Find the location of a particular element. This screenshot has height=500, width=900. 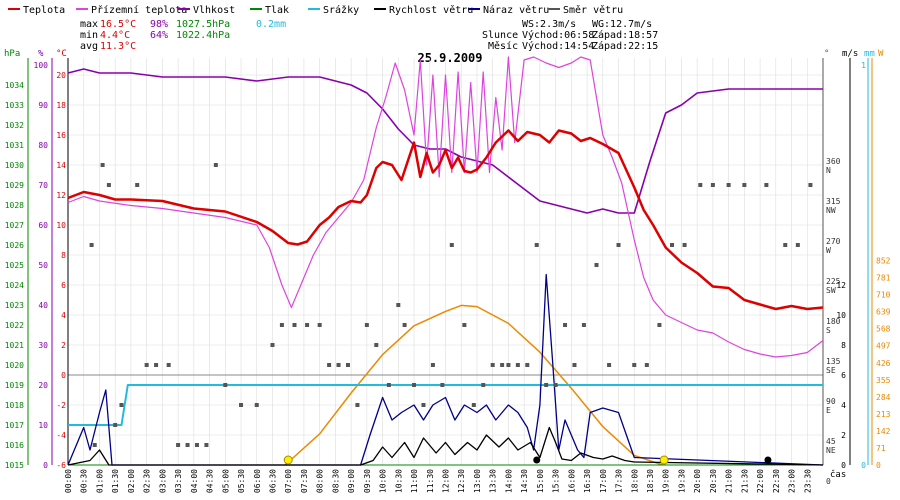

x-tick: 06:30 is located at coordinates (272, 481).